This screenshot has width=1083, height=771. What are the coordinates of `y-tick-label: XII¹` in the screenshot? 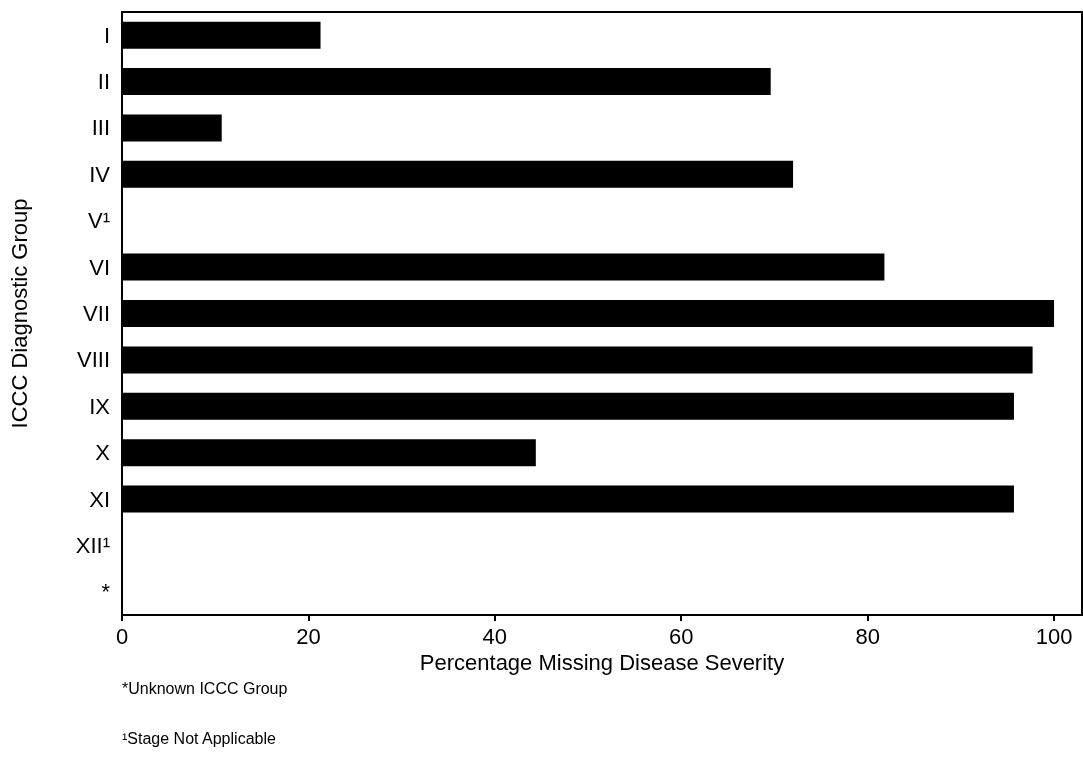 It's located at (92, 545).